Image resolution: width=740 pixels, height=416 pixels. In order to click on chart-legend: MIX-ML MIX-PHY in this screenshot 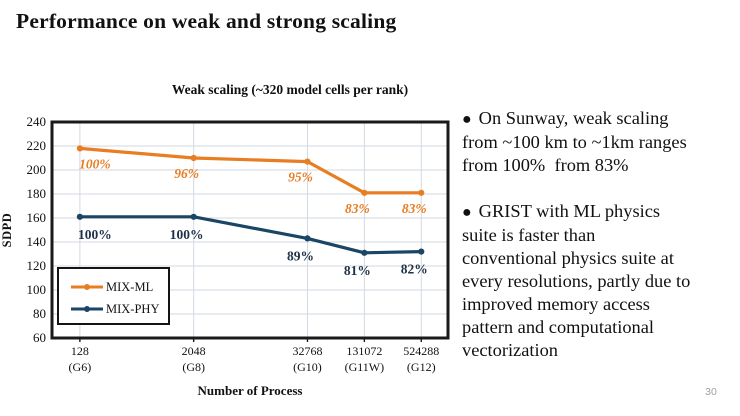, I will do `click(113, 296)`.